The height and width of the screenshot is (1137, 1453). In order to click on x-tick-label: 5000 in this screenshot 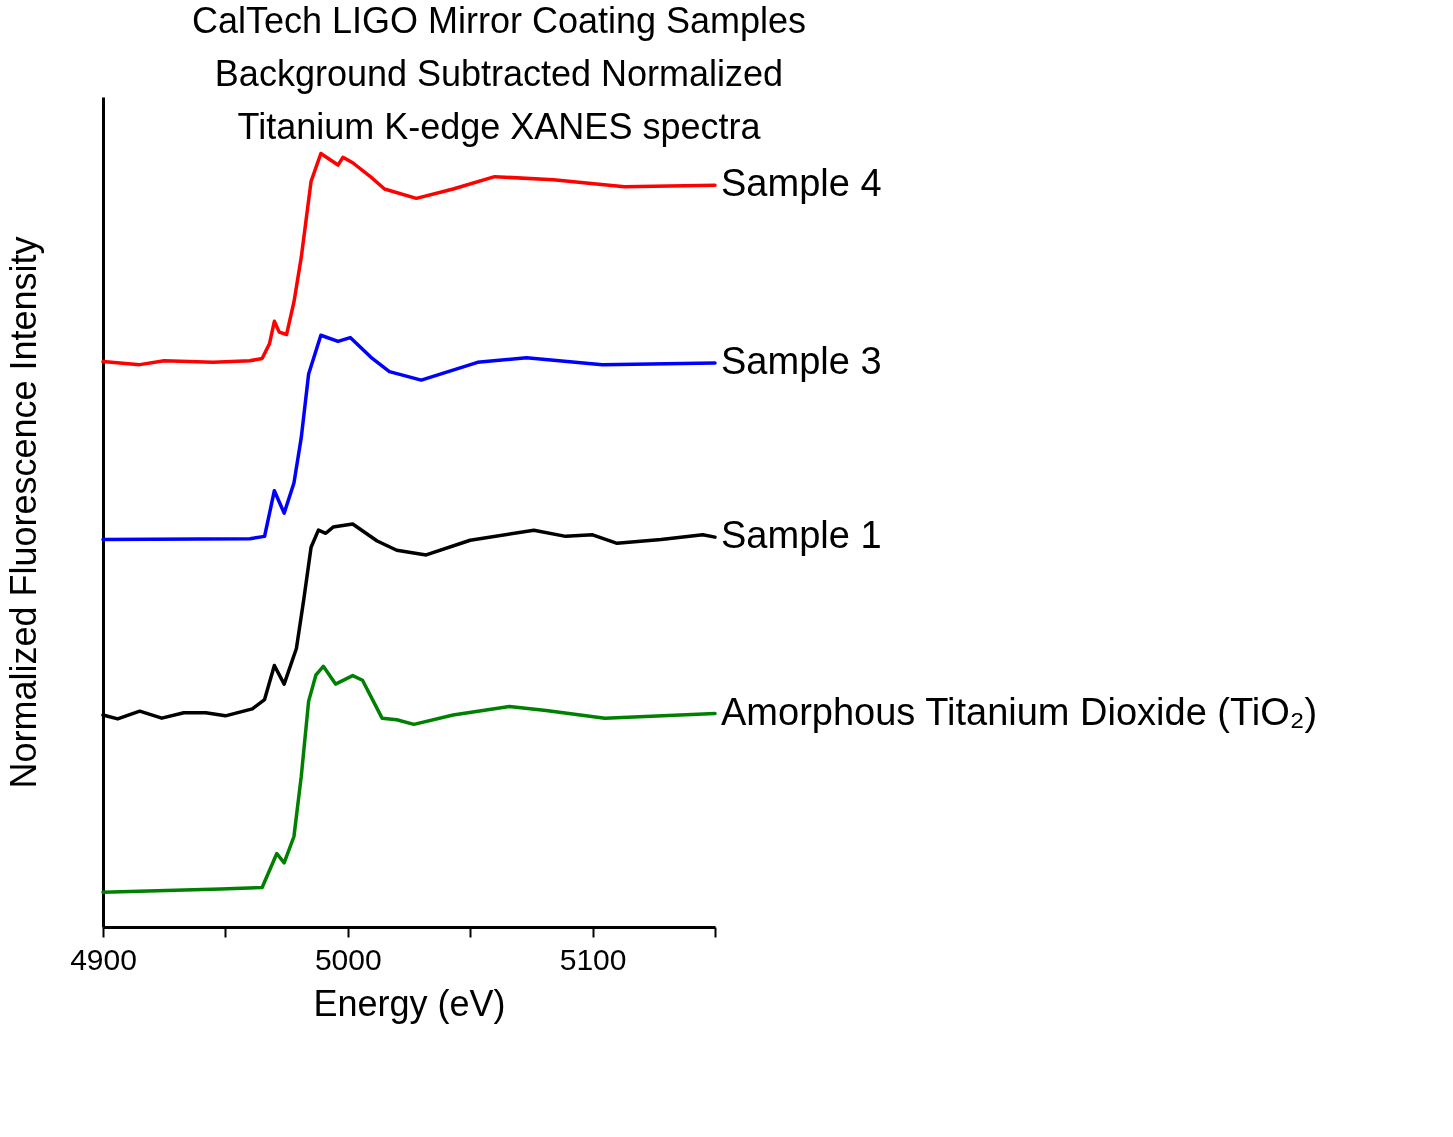, I will do `click(348, 959)`.